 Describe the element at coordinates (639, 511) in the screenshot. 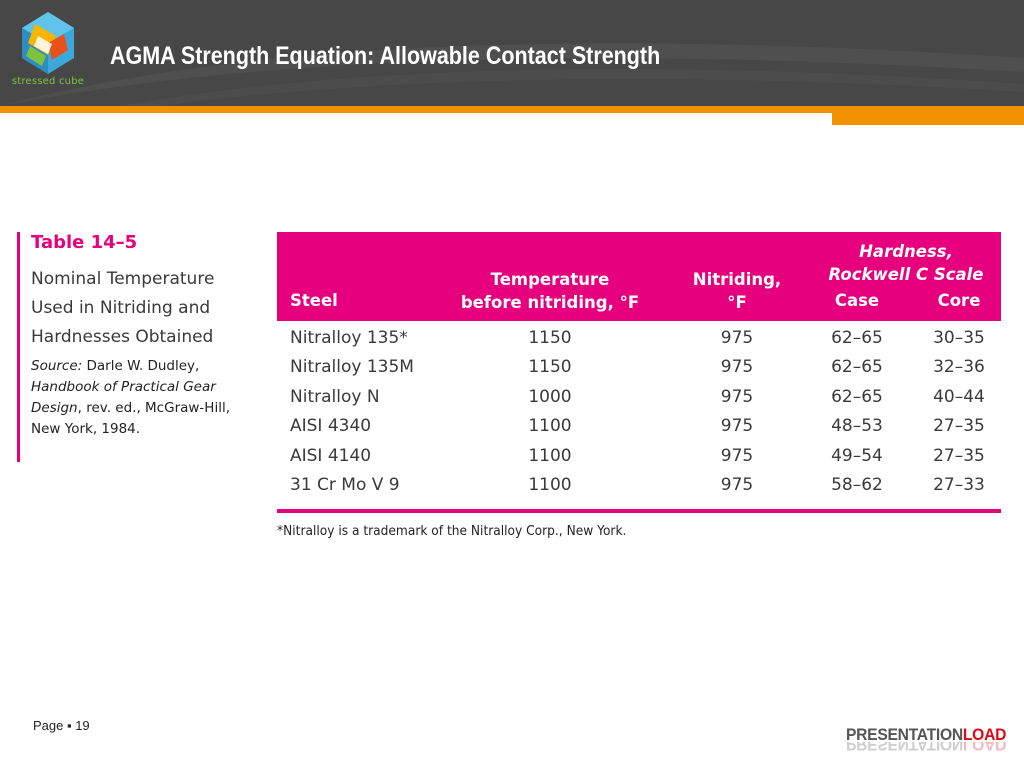

I see `table-bottom-rule` at that location.